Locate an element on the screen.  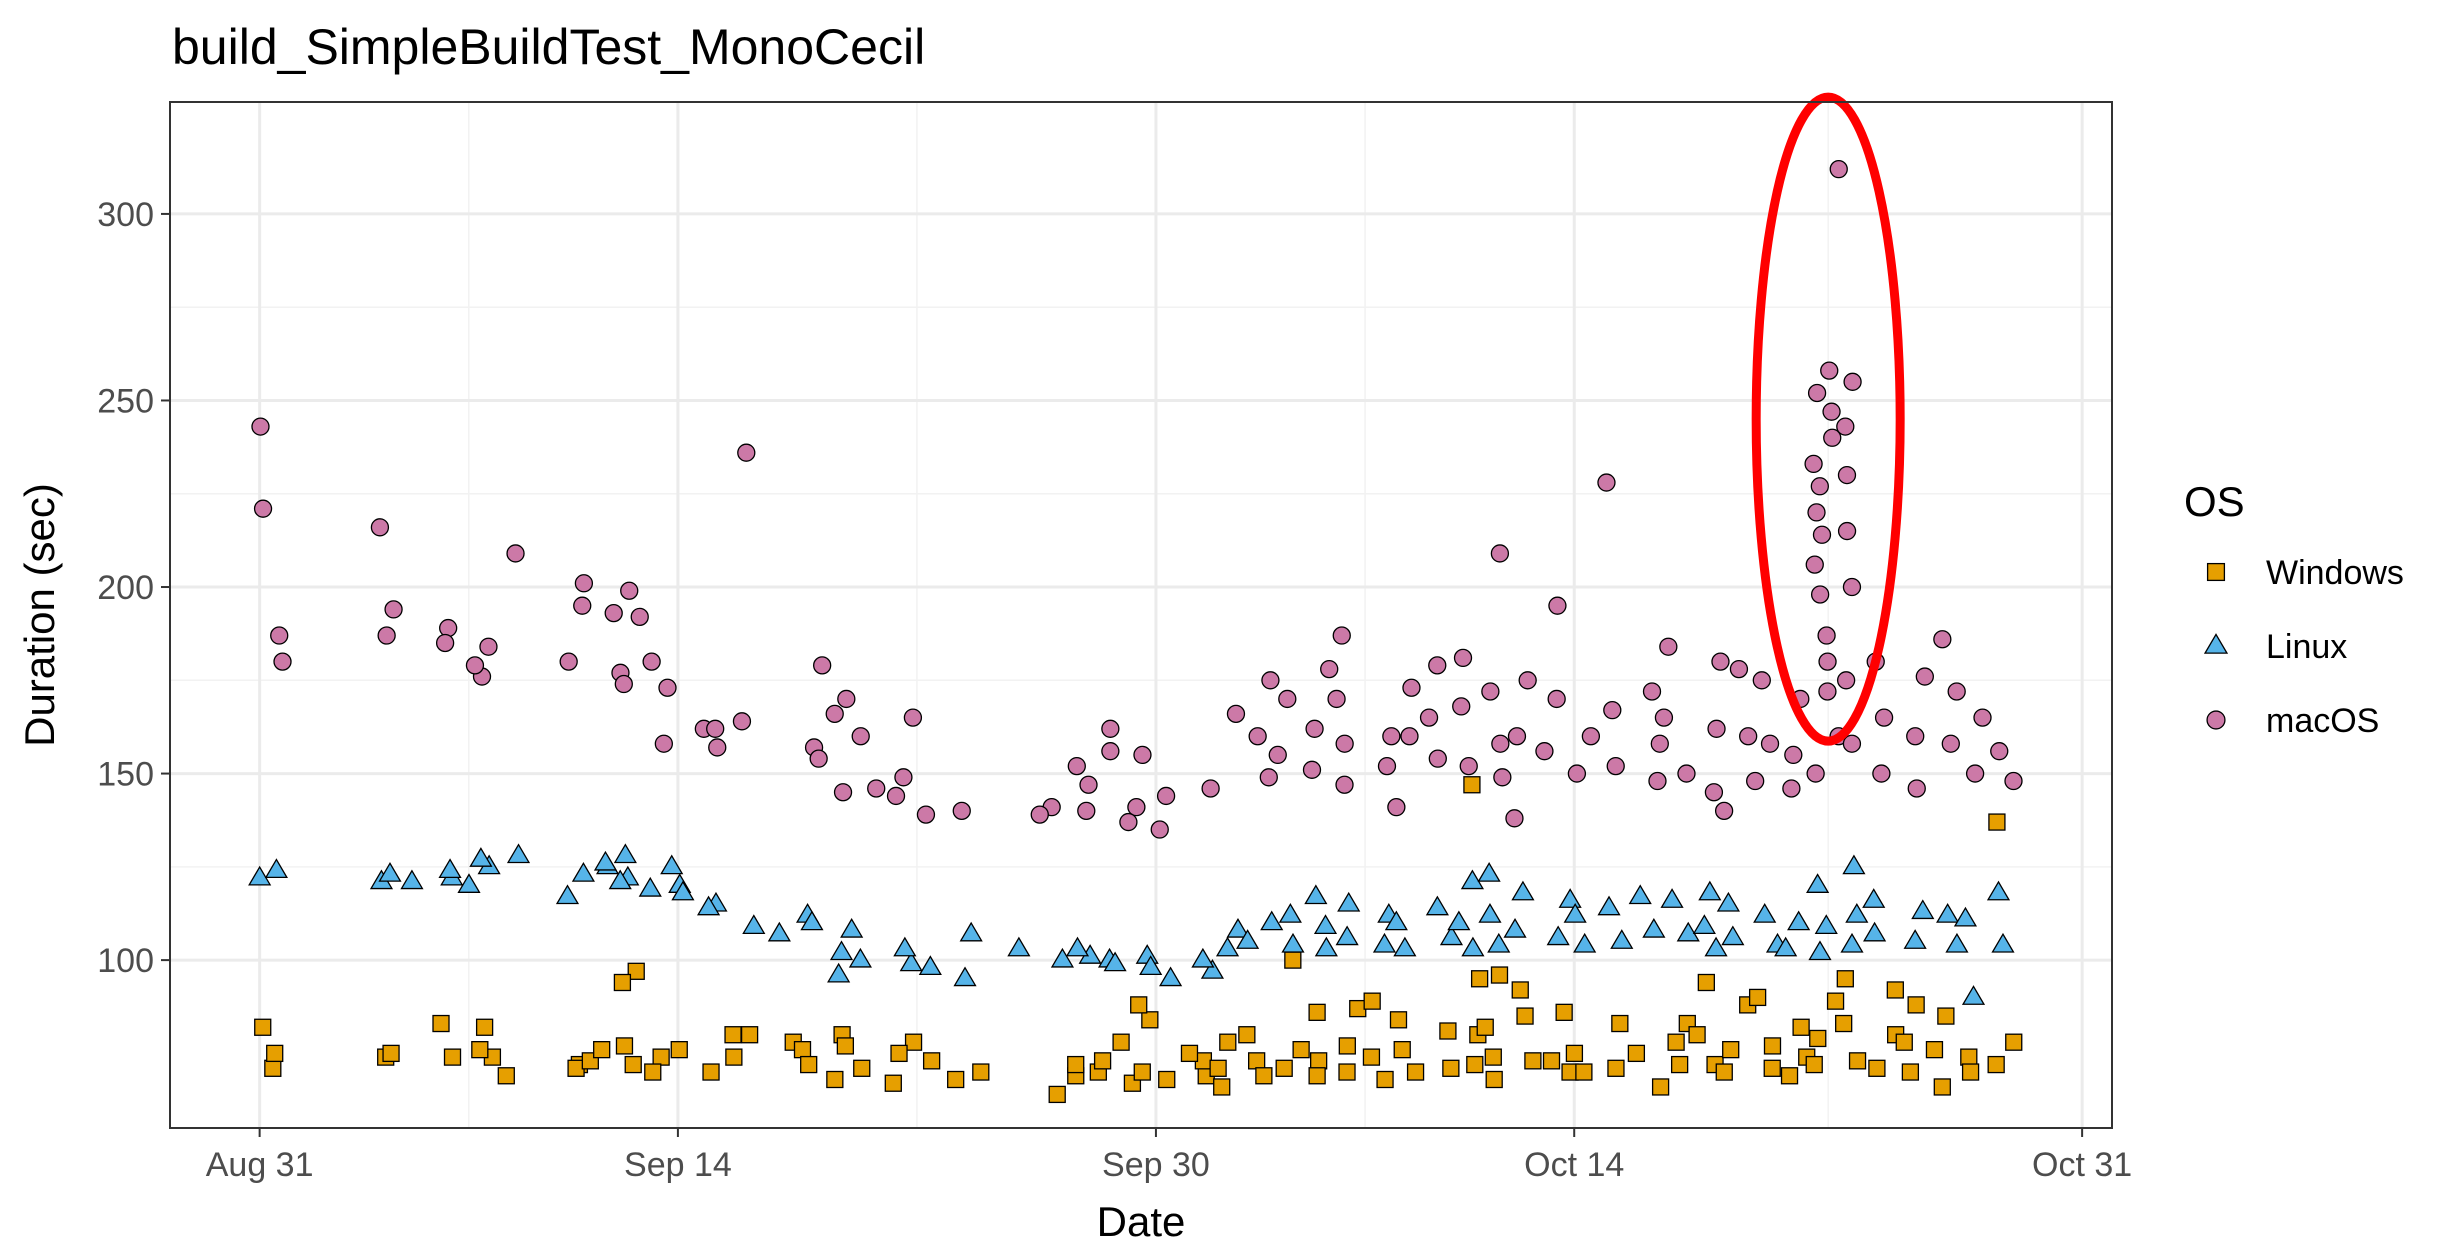
x-tick-label: Oct 31 is located at coordinates (2082, 1165).